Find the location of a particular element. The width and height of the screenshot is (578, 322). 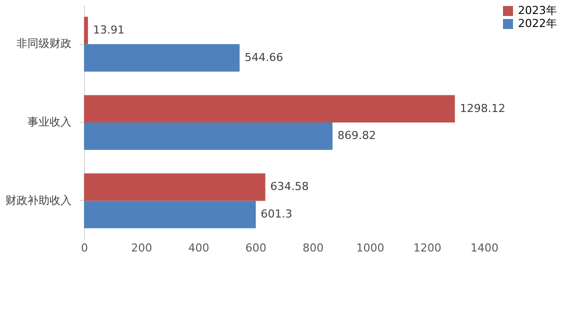

x-tick-label: 600 is located at coordinates (255, 248).